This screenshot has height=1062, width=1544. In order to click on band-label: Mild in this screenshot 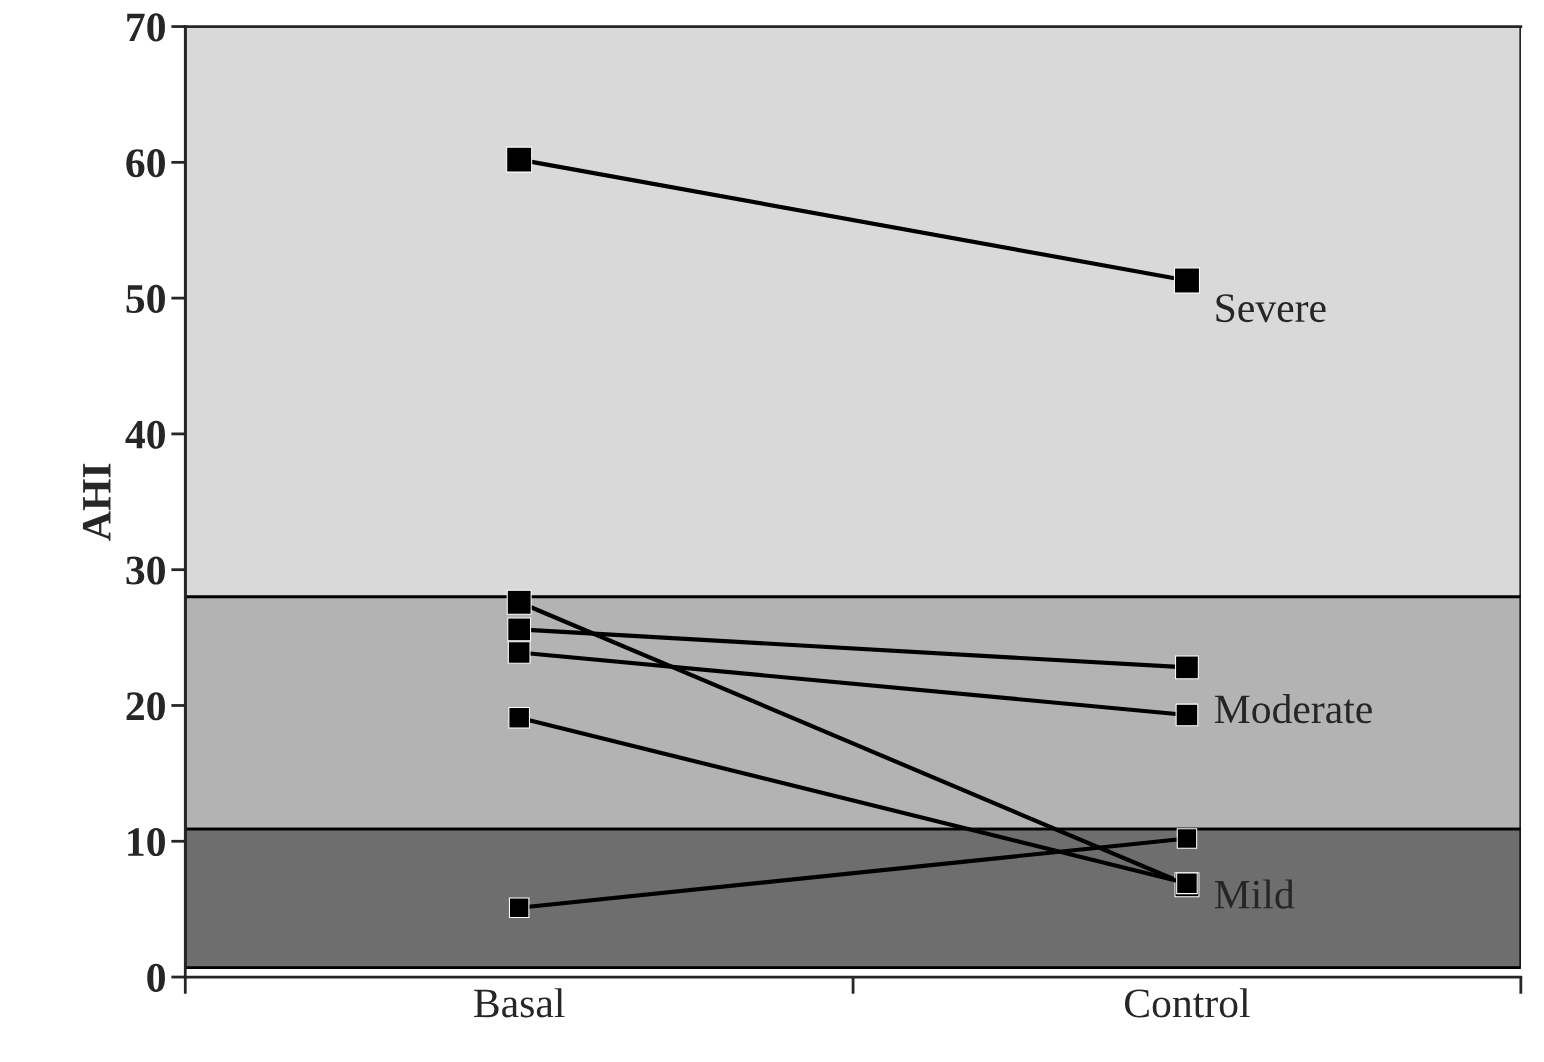, I will do `click(1254, 894)`.